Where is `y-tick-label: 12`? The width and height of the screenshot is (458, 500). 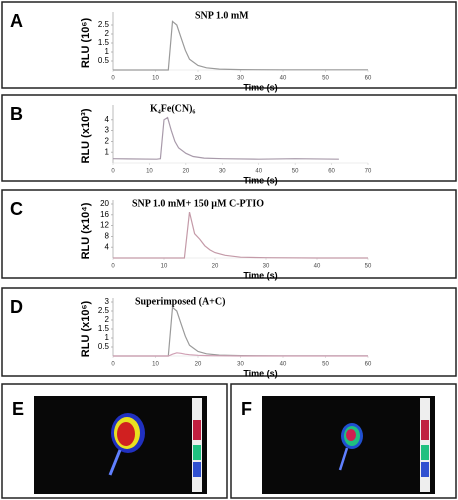 y-tick-label: 12 is located at coordinates (104, 225).